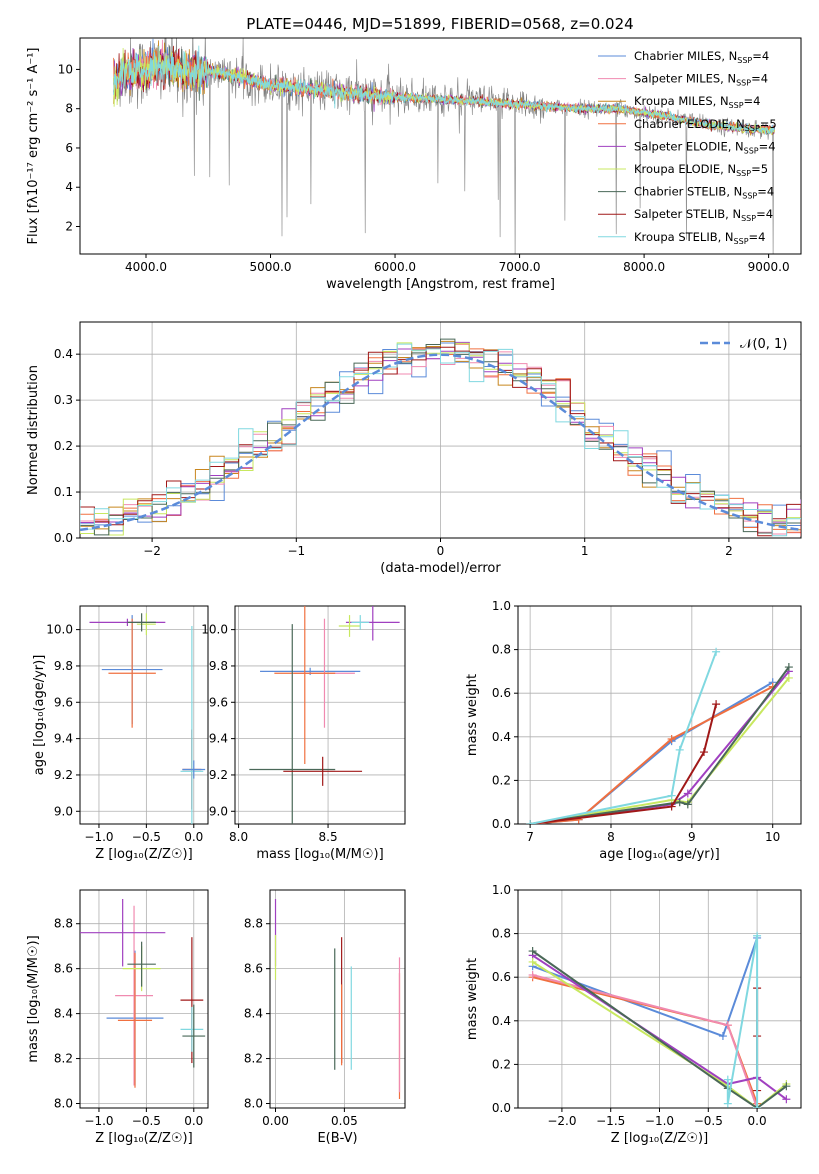  What do you see at coordinates (275, 1121) in the screenshot?
I see `x-tick-label: 0.00` at bounding box center [275, 1121].